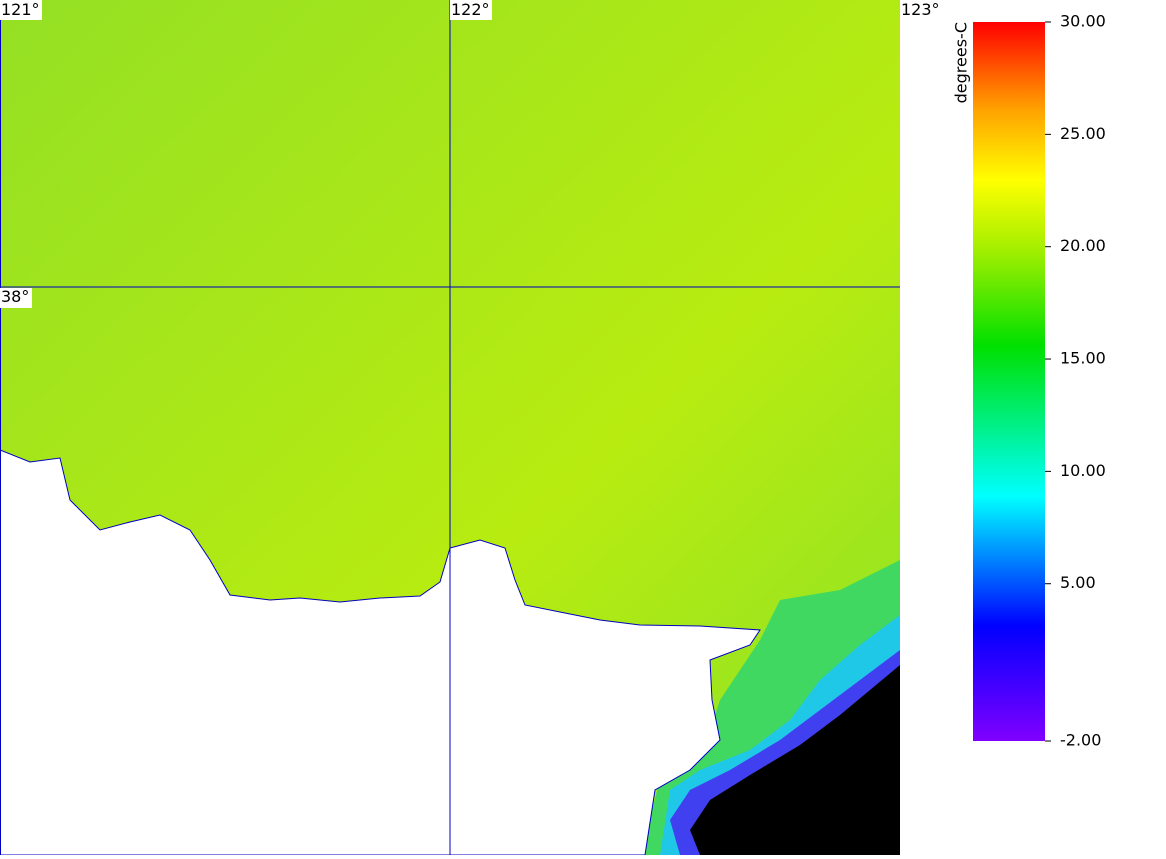 The image size is (1166, 859). I want to click on colorbar-tick-label: 15.00, so click(1083, 358).